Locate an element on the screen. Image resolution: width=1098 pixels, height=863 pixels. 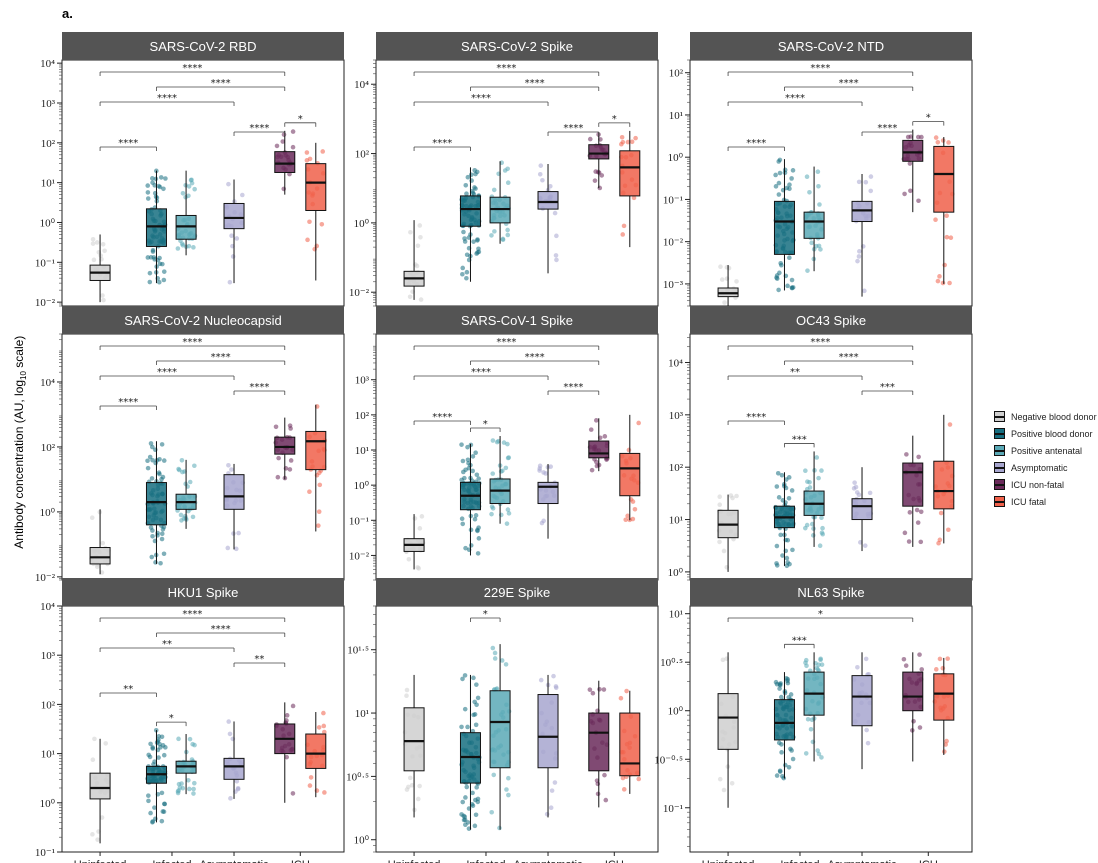
legend-item: Positive antenatal is located at coordinates (1045, 450).